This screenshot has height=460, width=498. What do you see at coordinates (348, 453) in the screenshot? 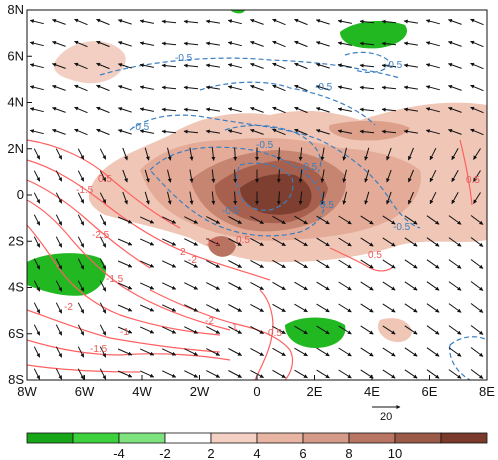
I see `colorbar-label: 8` at bounding box center [348, 453].